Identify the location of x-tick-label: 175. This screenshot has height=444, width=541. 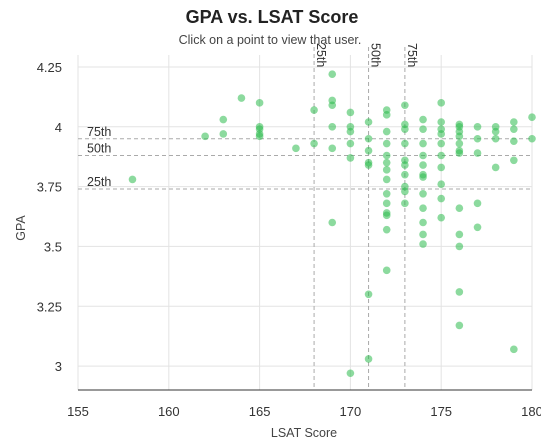
(441, 411).